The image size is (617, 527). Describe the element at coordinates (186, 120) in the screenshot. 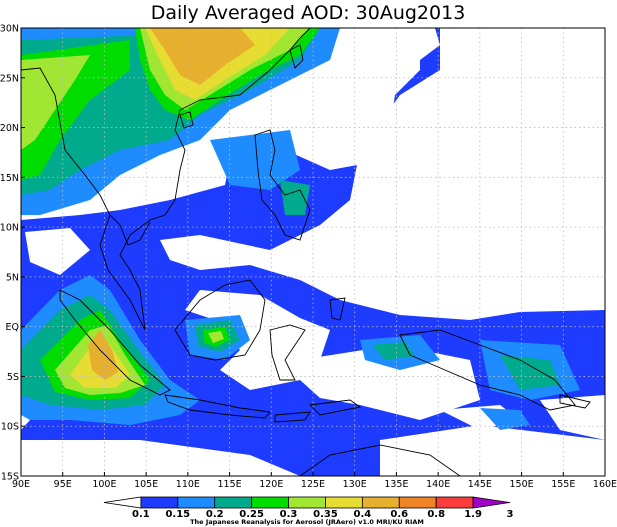

I see `coast-hainan` at that location.